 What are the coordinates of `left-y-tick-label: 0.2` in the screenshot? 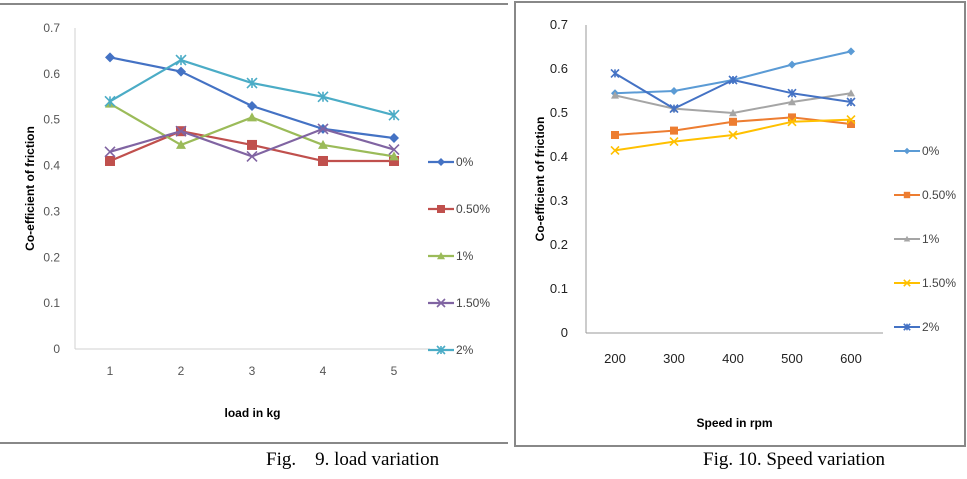 It's located at (51, 257).